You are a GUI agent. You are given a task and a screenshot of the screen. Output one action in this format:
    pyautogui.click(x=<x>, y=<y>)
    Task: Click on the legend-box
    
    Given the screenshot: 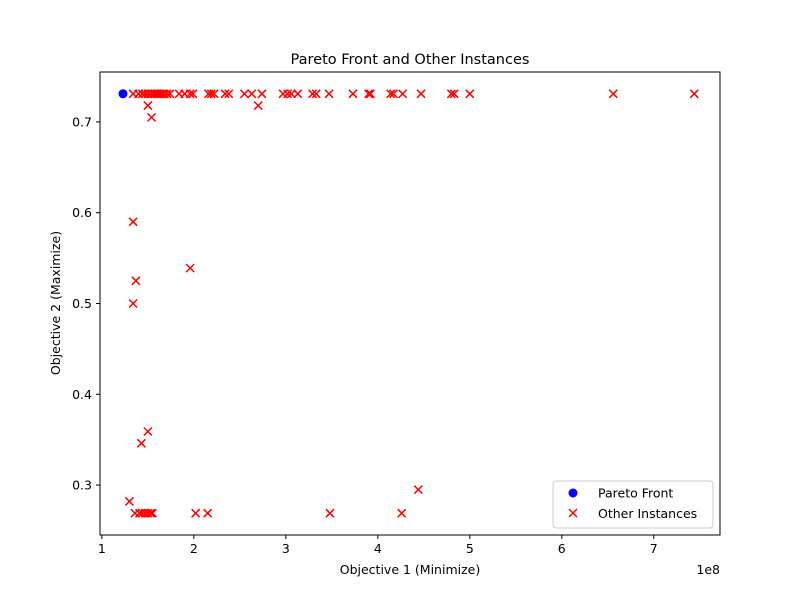 What is the action you would take?
    pyautogui.click(x=633, y=504)
    